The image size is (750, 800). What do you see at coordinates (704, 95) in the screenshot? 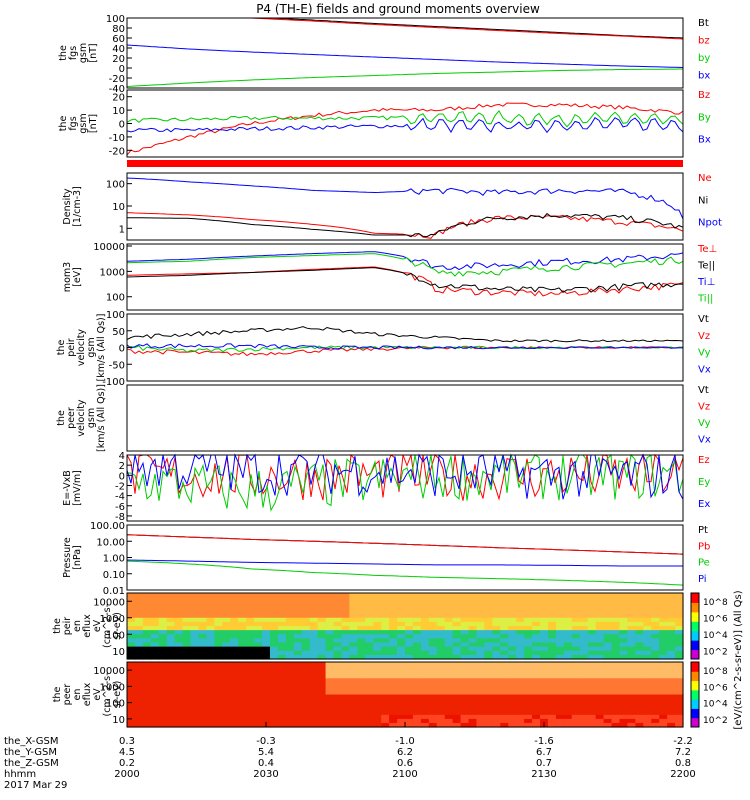
I see `legend-bz: Bz` at bounding box center [704, 95].